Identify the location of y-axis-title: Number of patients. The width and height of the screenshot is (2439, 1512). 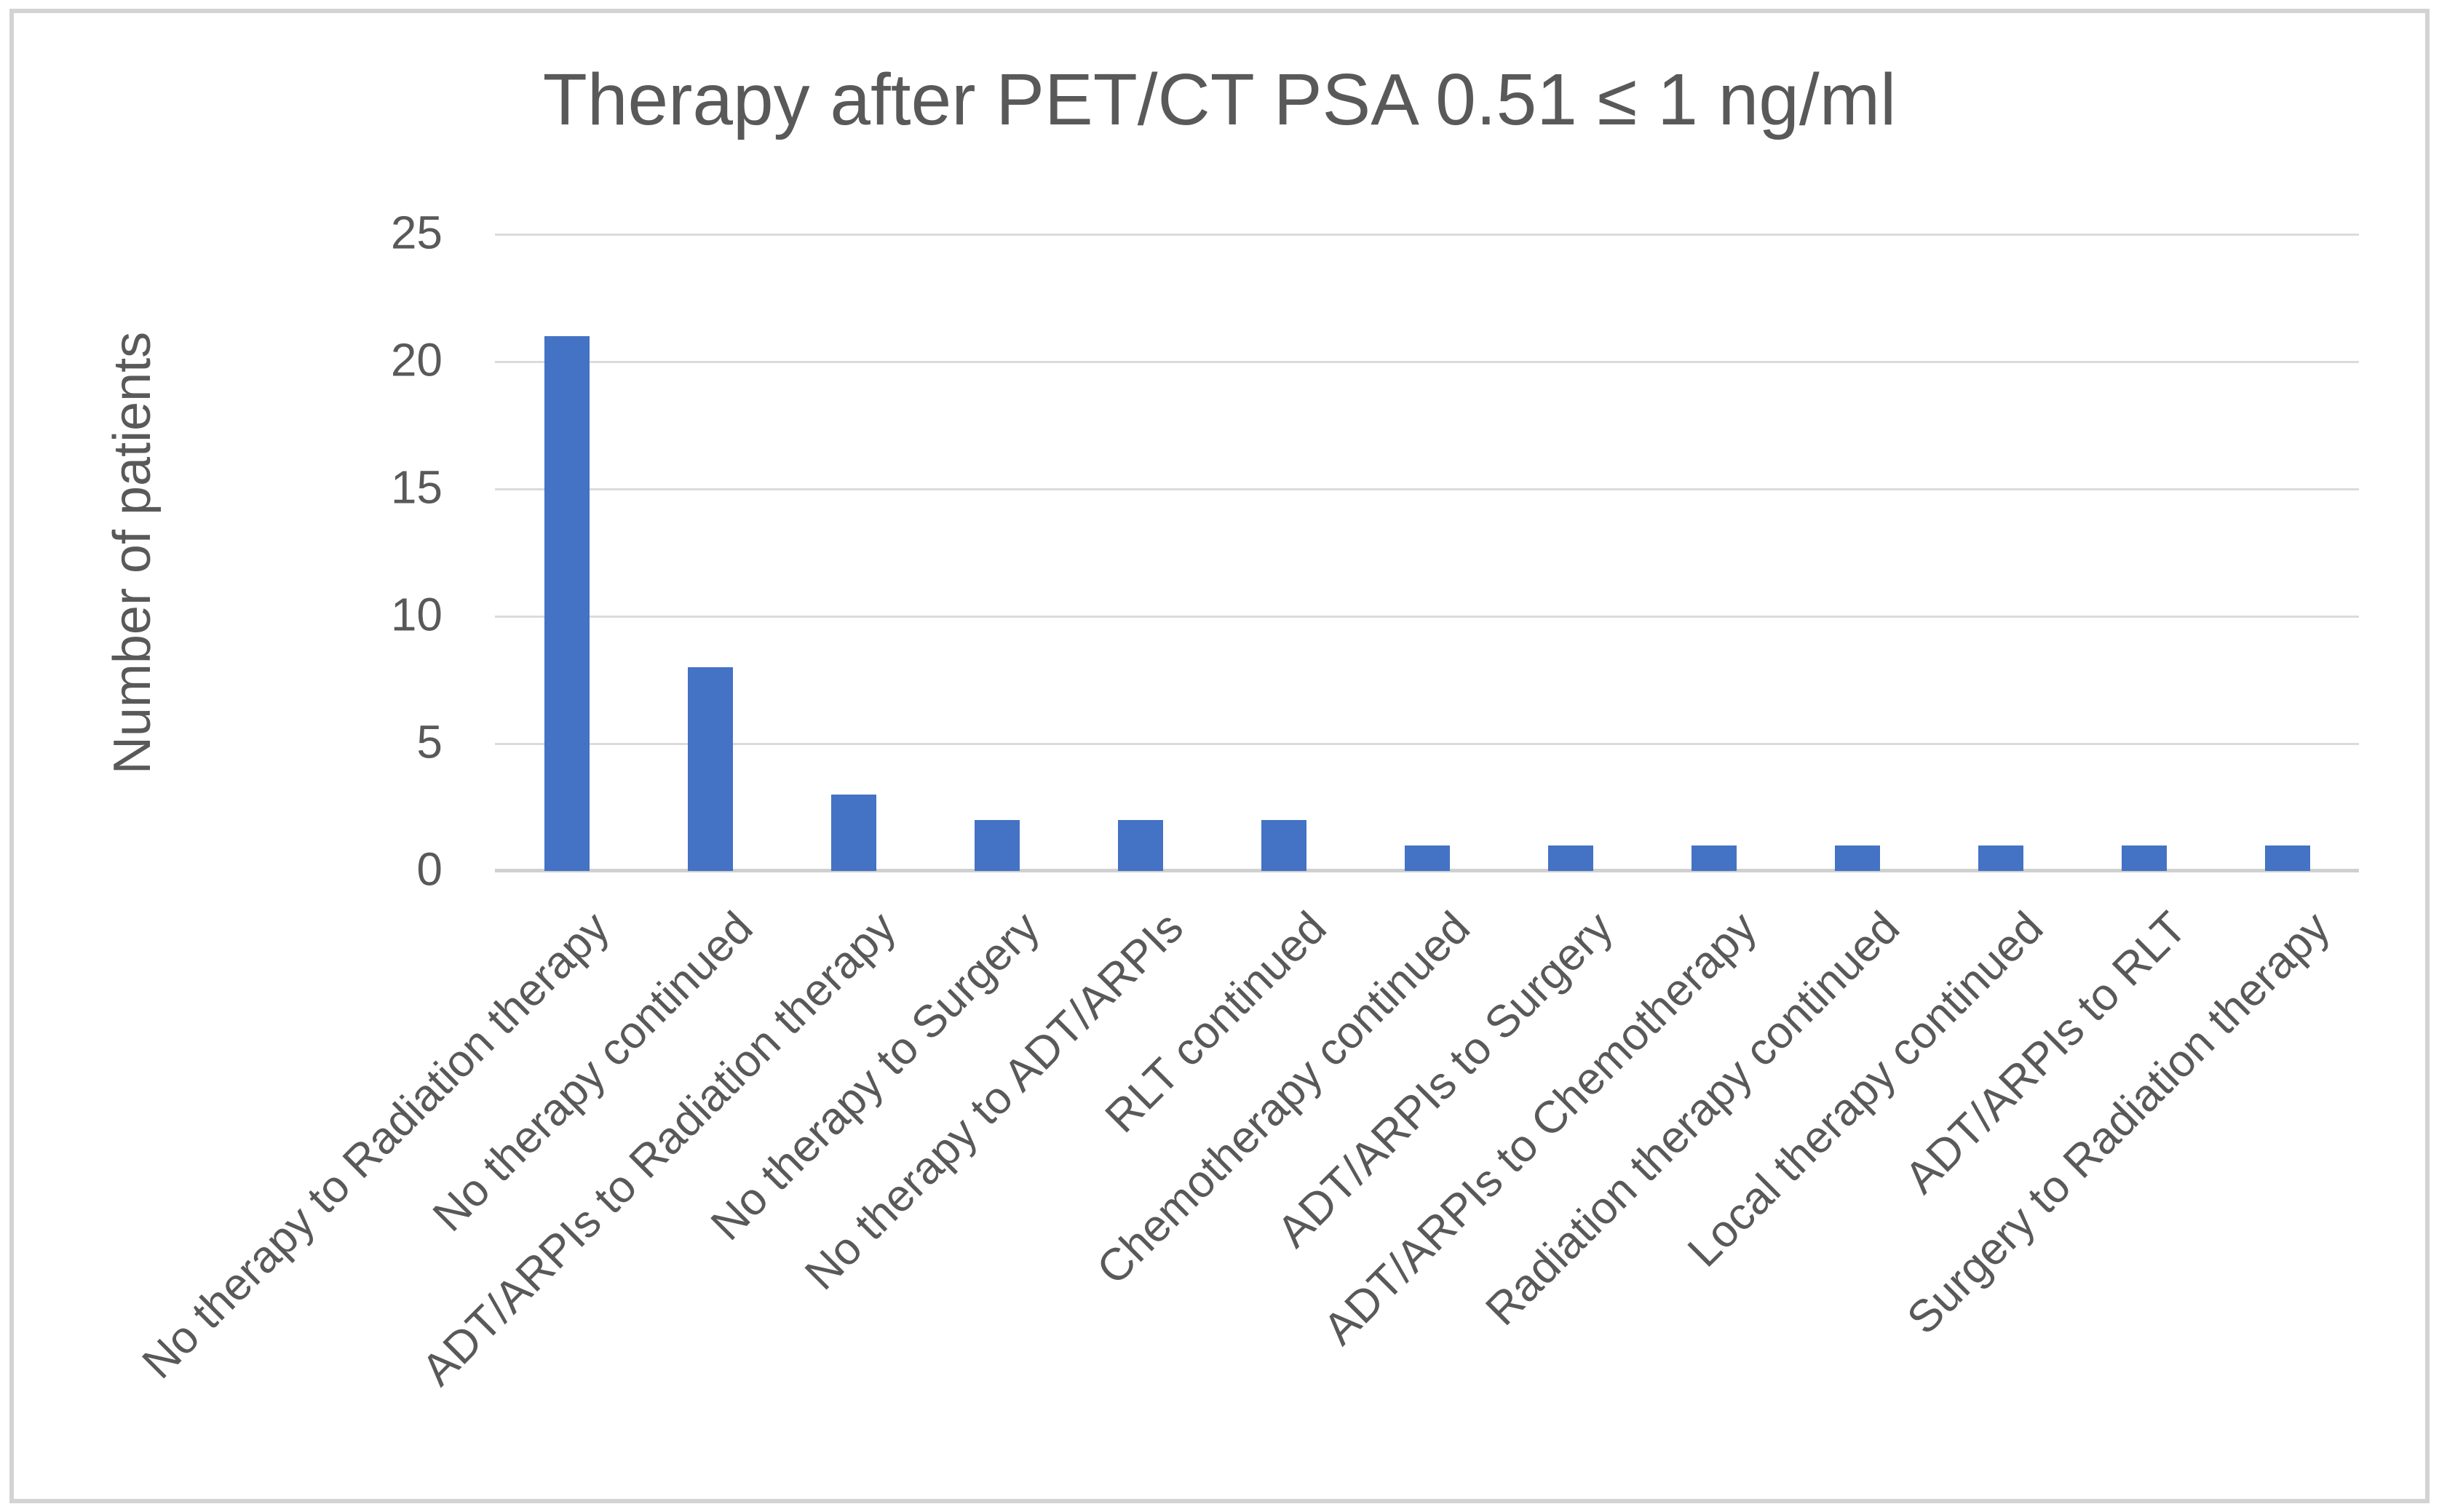
(132, 553).